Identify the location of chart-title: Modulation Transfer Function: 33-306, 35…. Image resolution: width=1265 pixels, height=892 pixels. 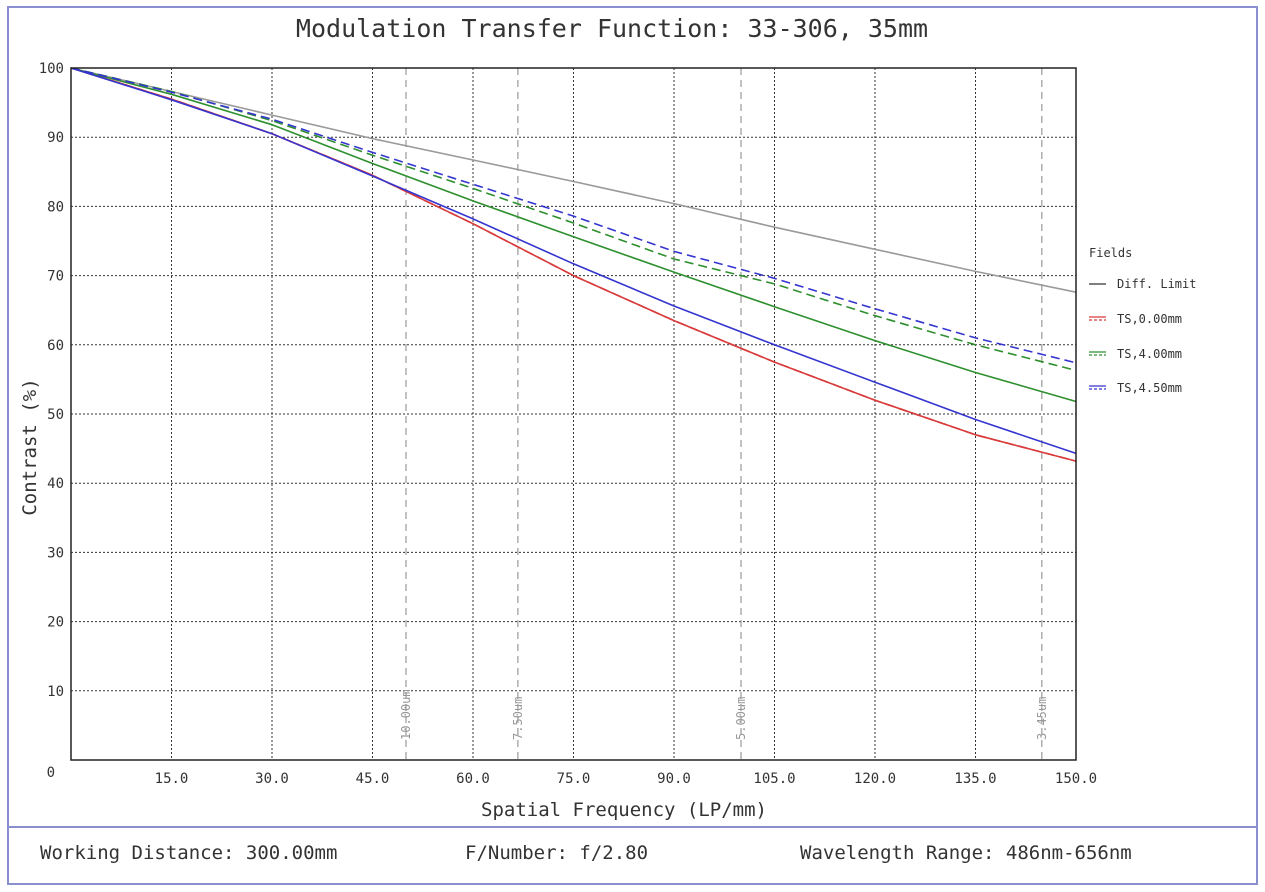
(612, 28).